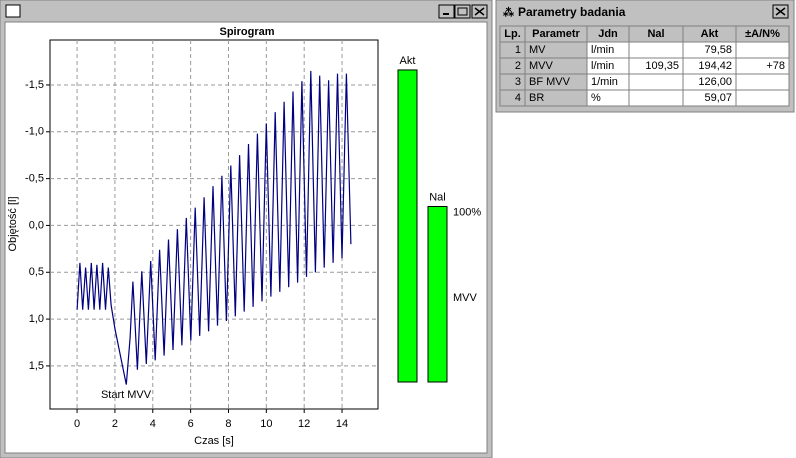 Image resolution: width=796 pixels, height=458 pixels. What do you see at coordinates (518, 50) in the screenshot?
I see `cell-text: 1` at bounding box center [518, 50].